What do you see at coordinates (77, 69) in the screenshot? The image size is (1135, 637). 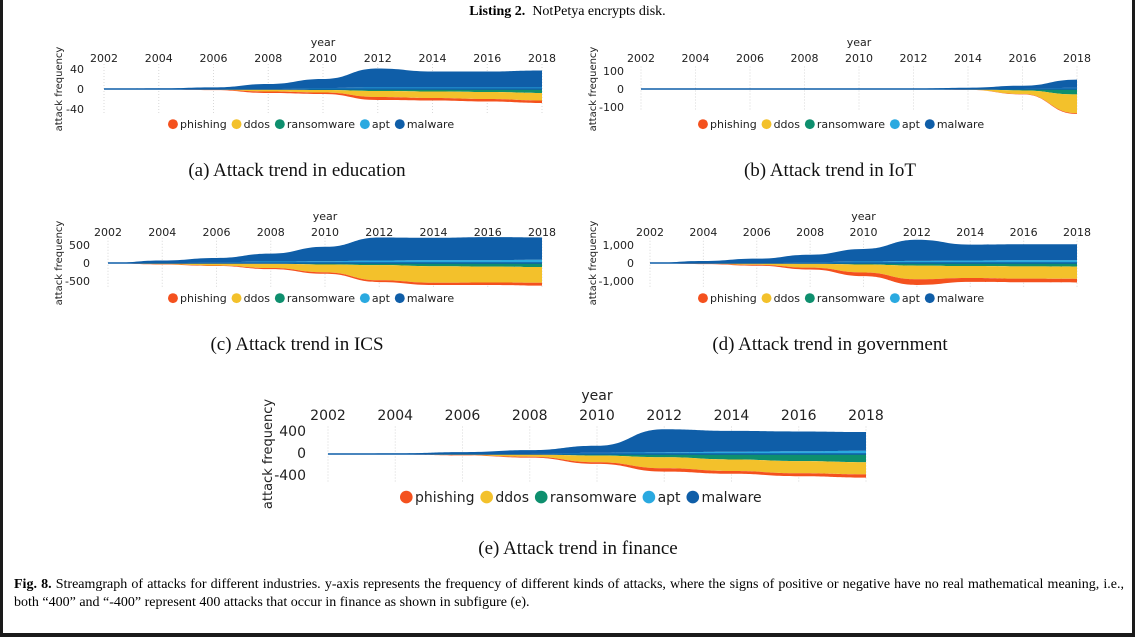 I see `y-tick-label: 40` at bounding box center [77, 69].